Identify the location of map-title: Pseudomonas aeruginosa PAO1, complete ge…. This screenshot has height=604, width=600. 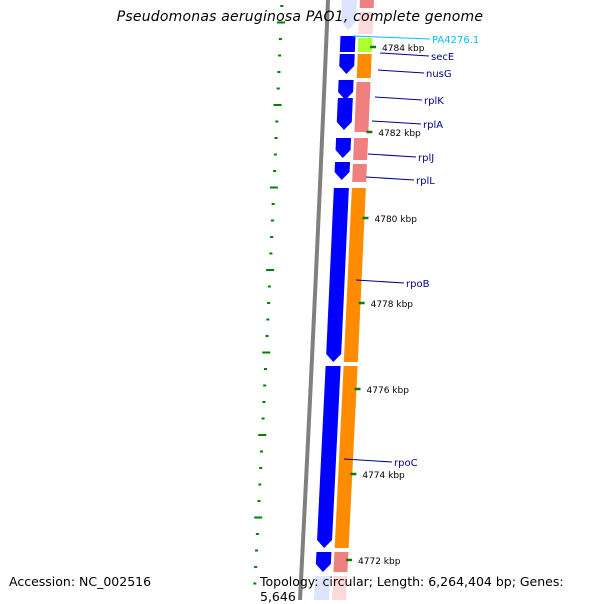
(300, 17).